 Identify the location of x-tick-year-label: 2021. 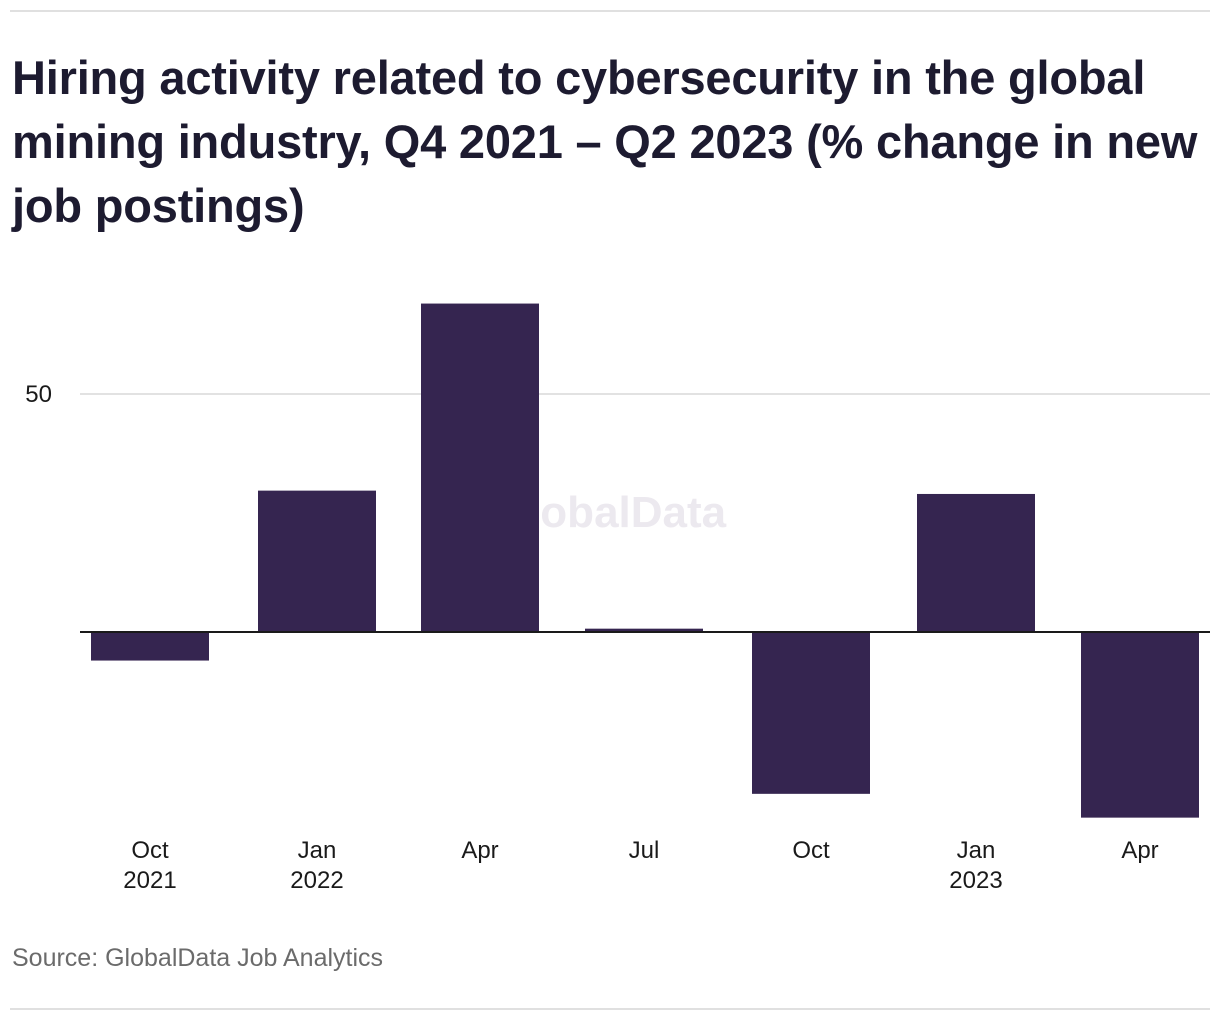
(149, 880).